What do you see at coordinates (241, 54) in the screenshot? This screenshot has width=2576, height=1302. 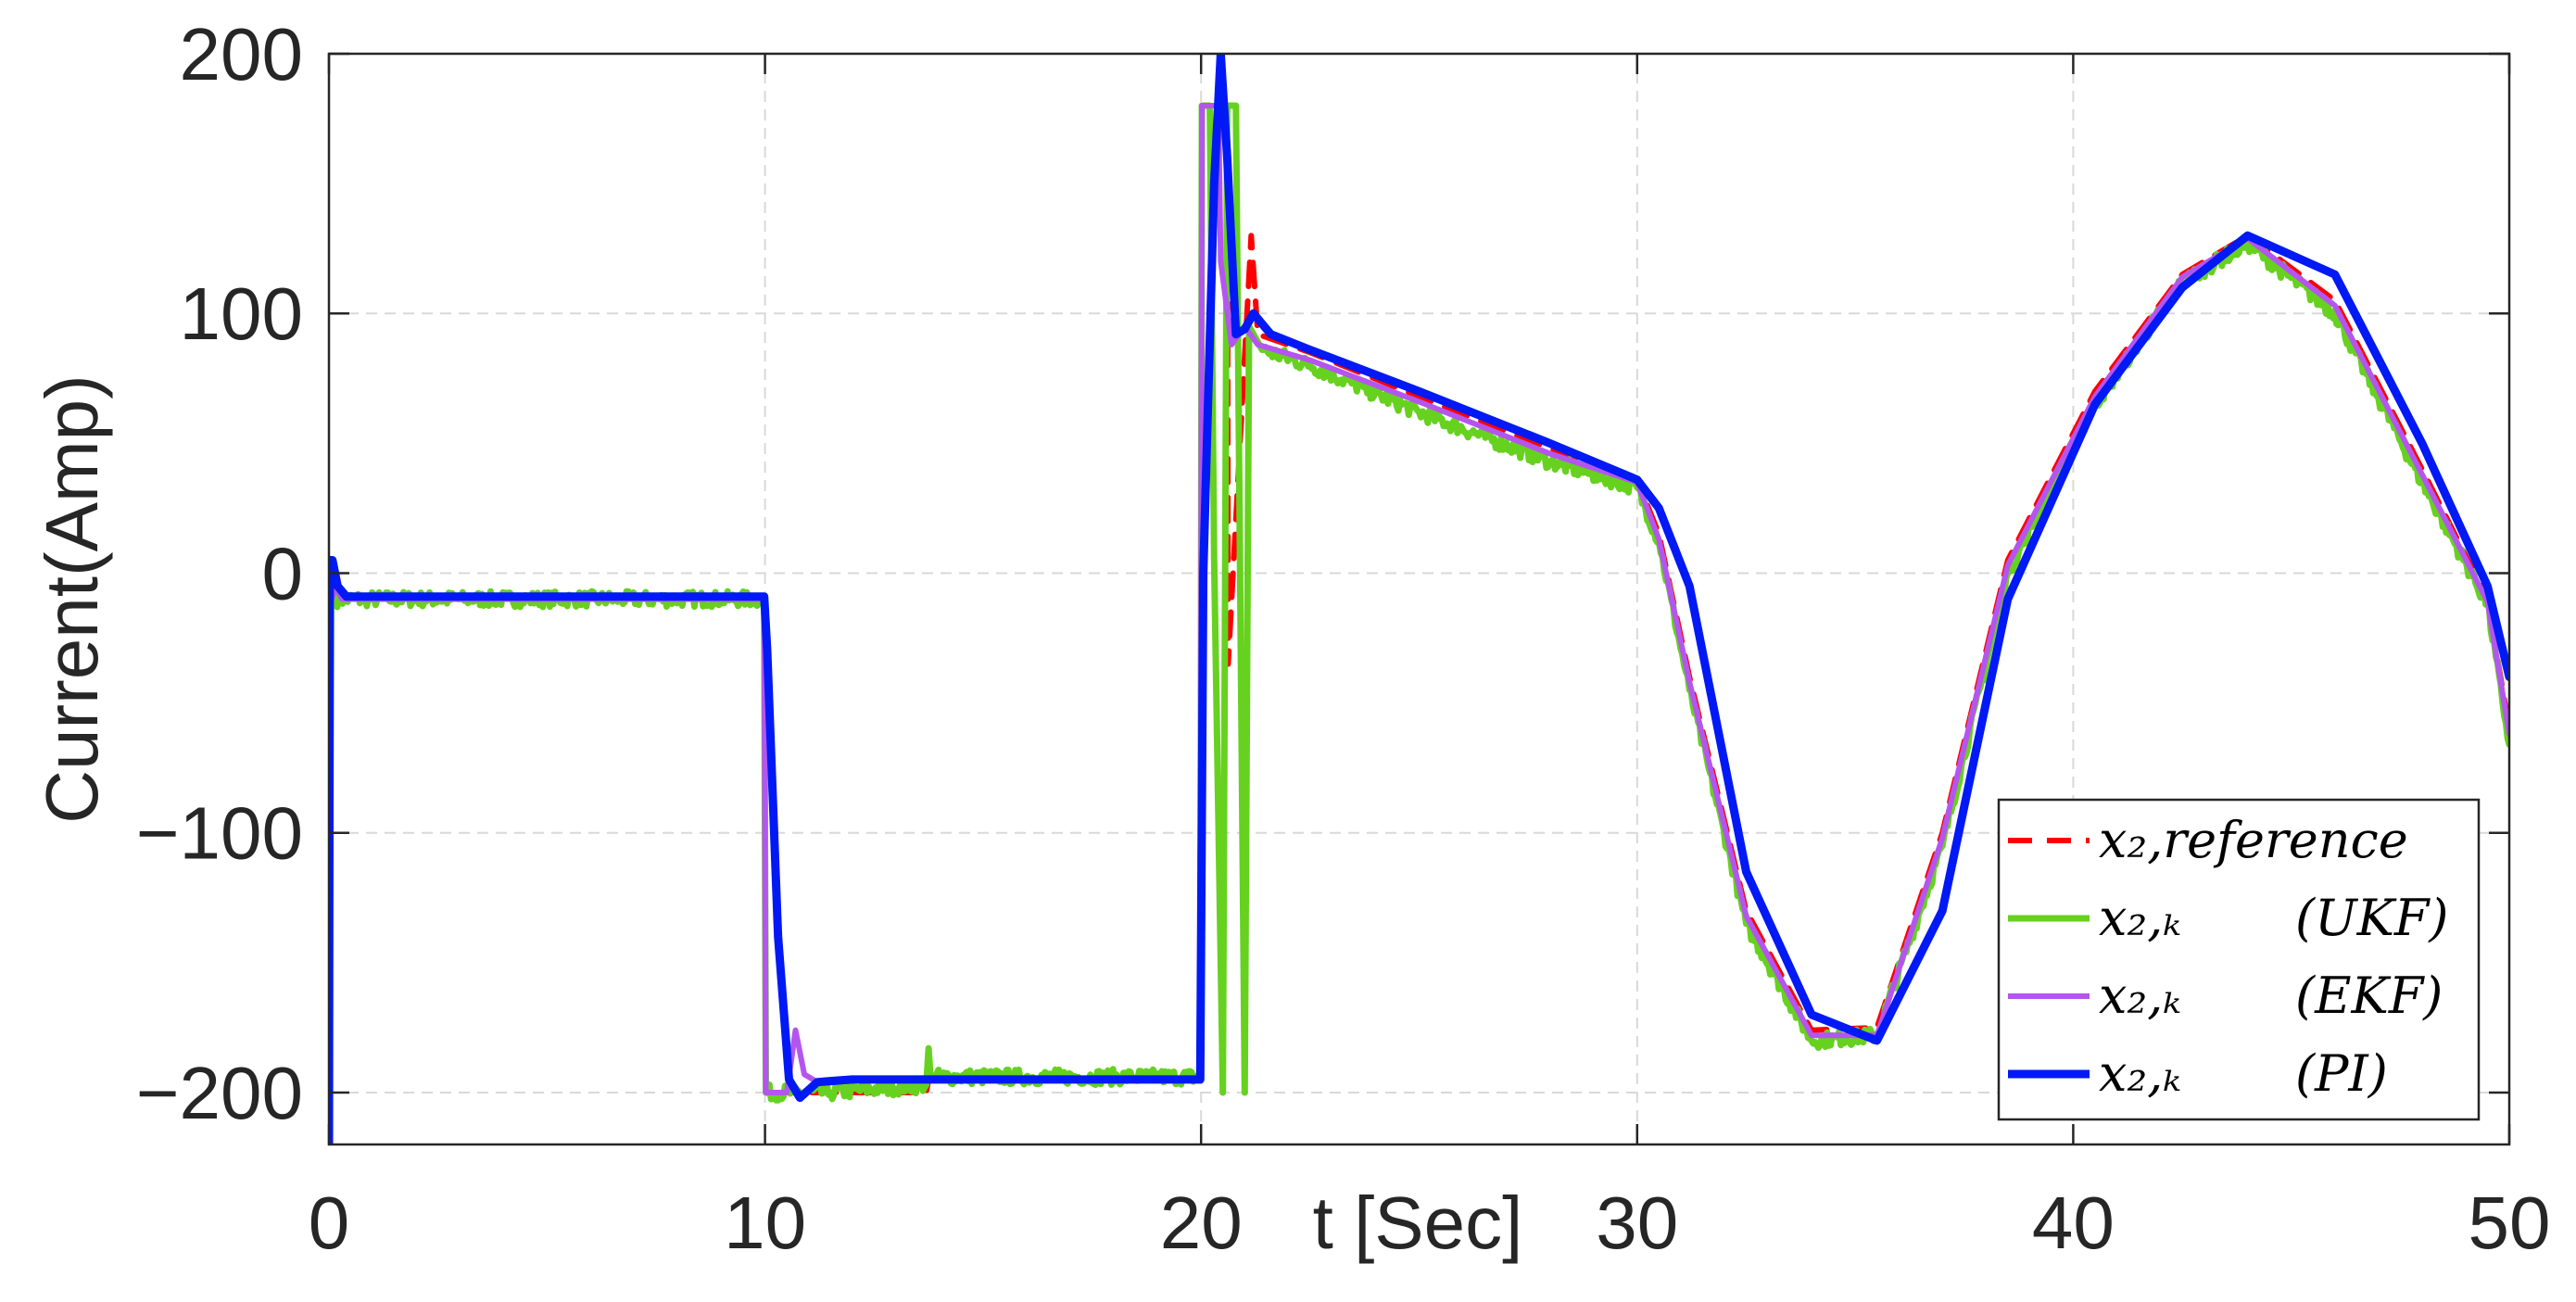 I see `y-tick-label: 200` at bounding box center [241, 54].